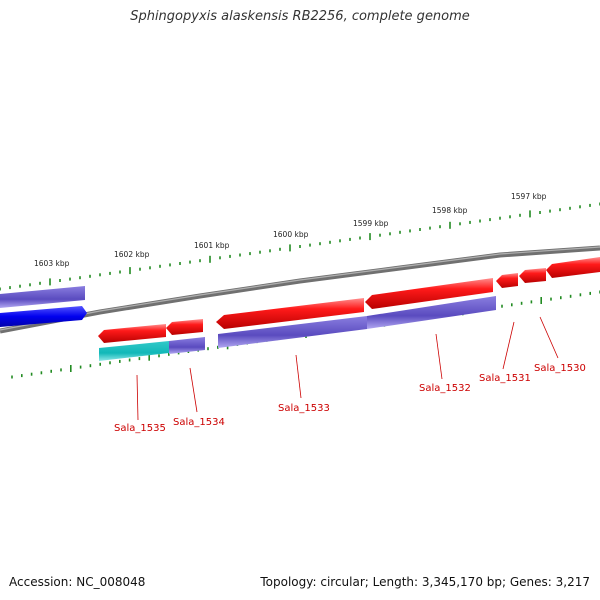 This screenshot has height=600, width=600. I want to click on gene-label-sala-1530: Sala_1530, so click(560, 368).